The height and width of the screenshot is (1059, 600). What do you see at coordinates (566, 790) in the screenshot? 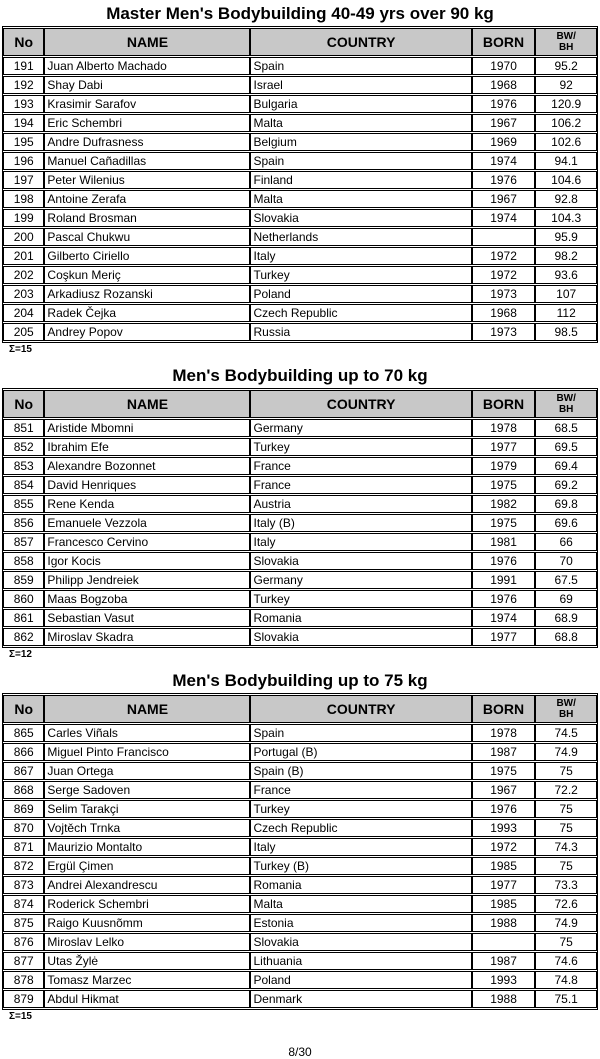
I see `cell-bw-bh: 72.2` at bounding box center [566, 790].